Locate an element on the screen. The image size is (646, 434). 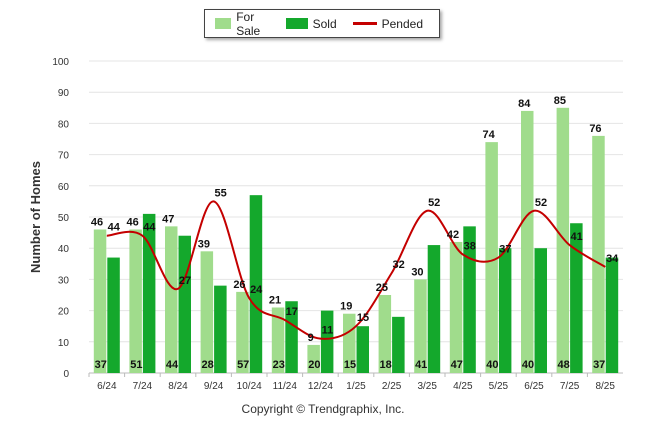
data-label-for-sale: 84 is located at coordinates (524, 104).